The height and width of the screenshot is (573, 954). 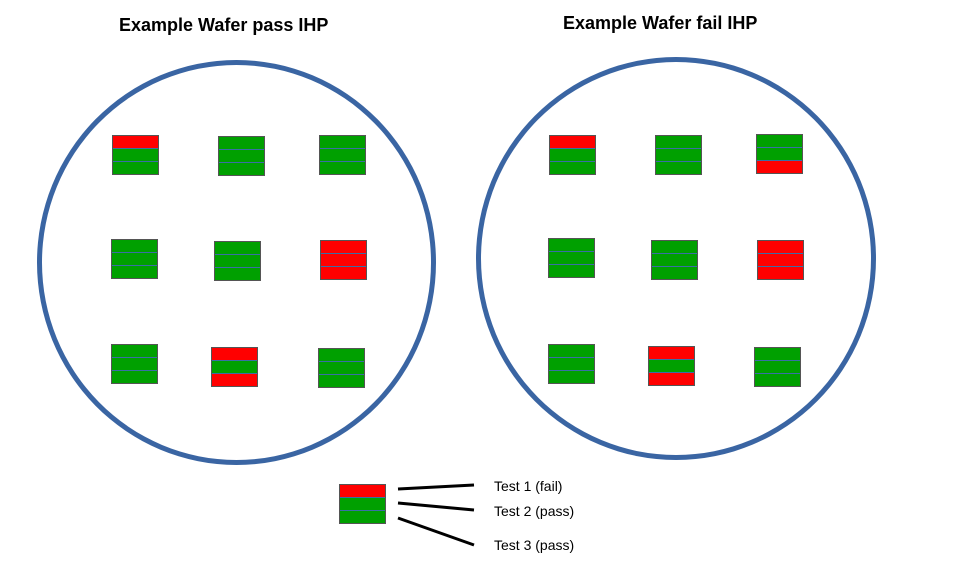 What do you see at coordinates (534, 511) in the screenshot?
I see `legend-label-test-2: Test 2 (pass)` at bounding box center [534, 511].